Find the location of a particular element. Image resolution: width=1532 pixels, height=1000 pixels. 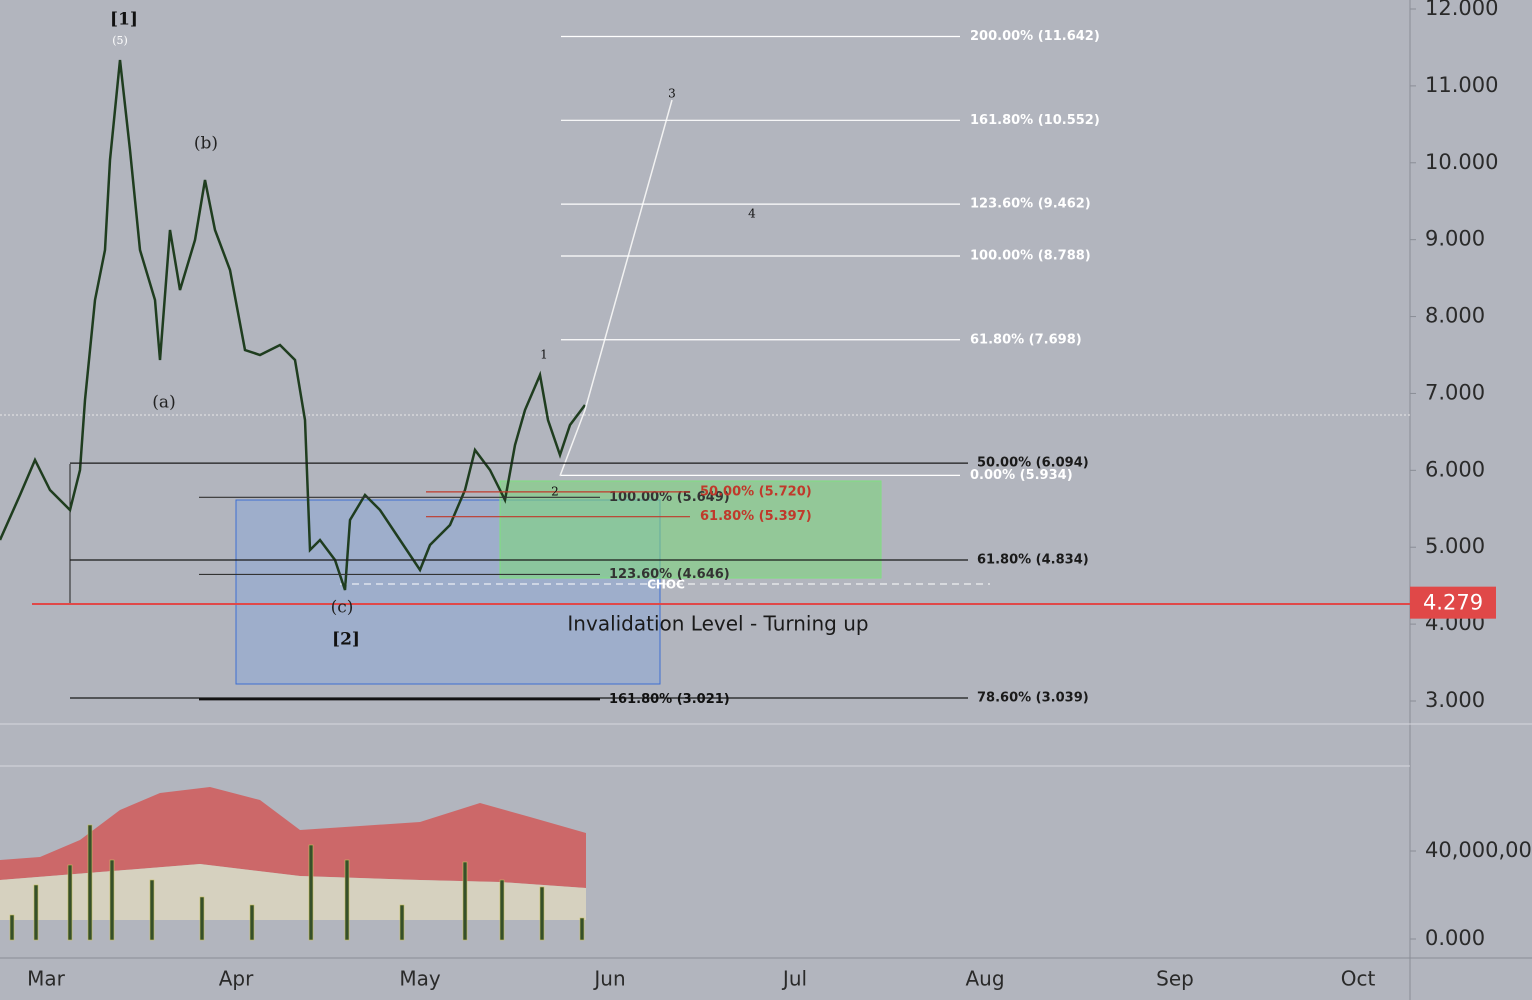

wave-label: 1 is located at coordinates (544, 355).